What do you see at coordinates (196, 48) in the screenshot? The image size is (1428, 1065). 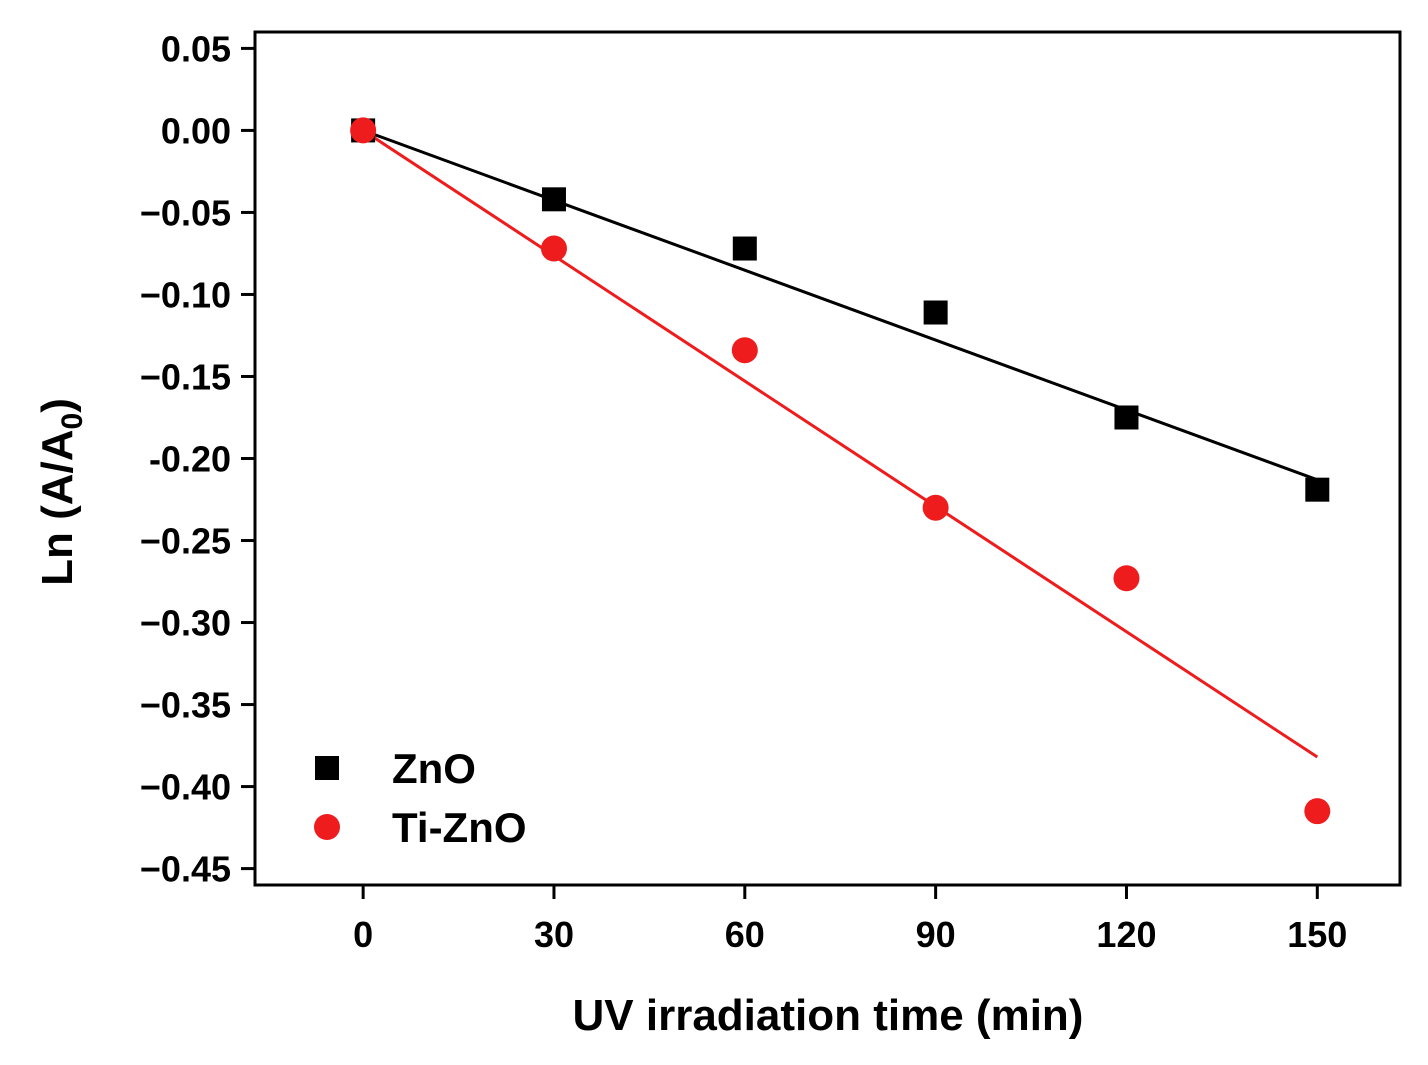 I see `y-tick-label: 0.05` at bounding box center [196, 48].